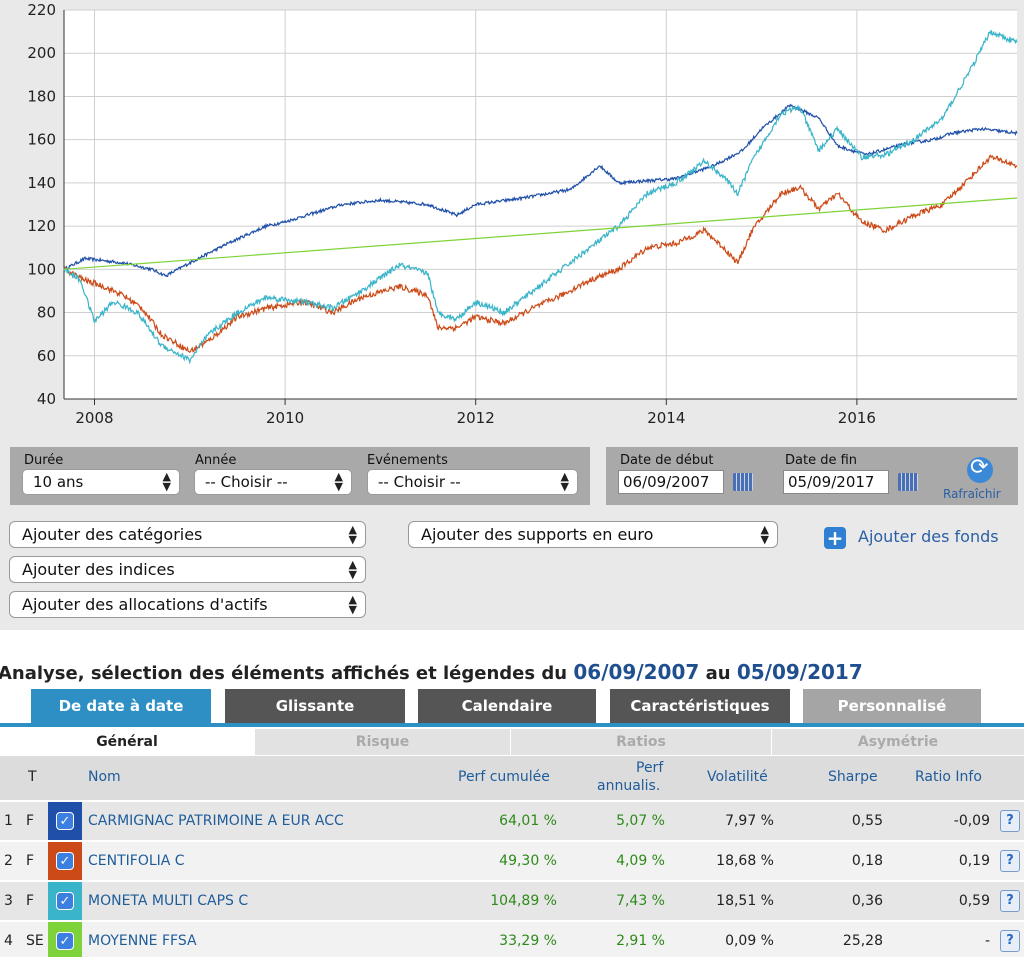  I want to click on col-perf-annualis-line1: Perf, so click(650, 768).